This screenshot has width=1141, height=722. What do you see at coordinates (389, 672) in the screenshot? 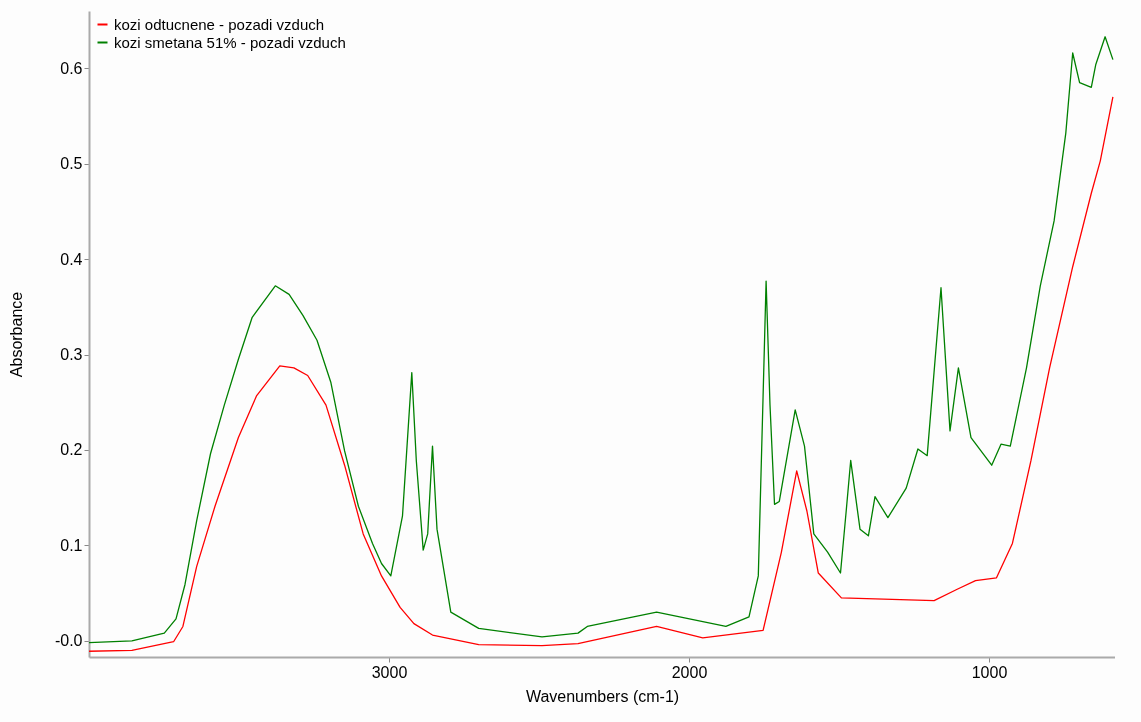
I see `x-tick-label: 3000` at bounding box center [389, 672].